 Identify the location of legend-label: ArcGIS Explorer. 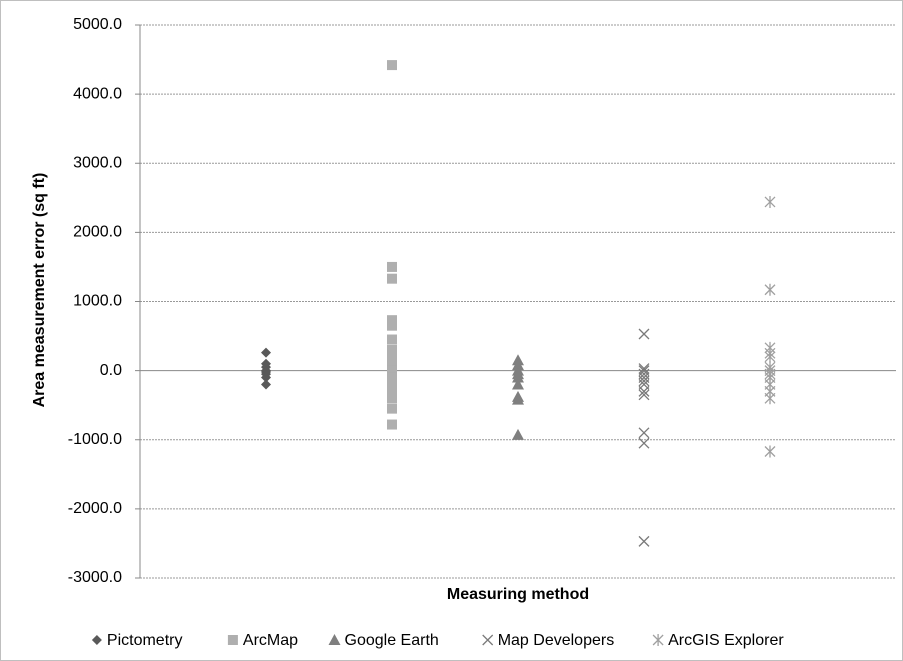
(726, 640).